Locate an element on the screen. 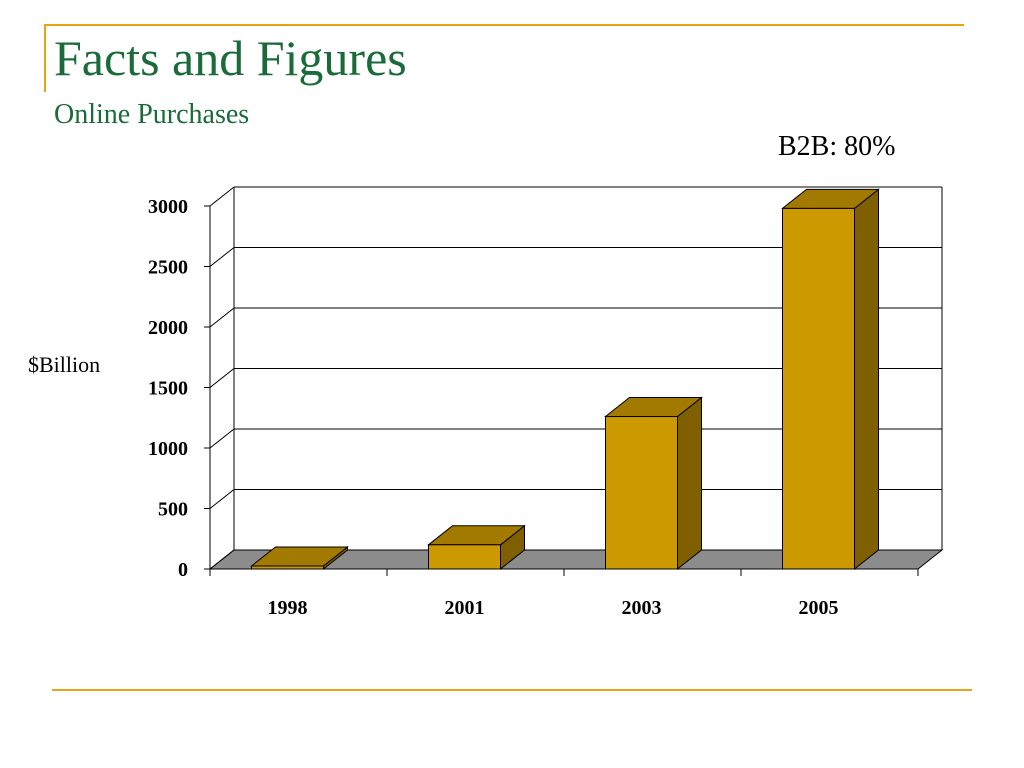 Image resolution: width=1024 pixels, height=768 pixels. y-tick-label: 1000 is located at coordinates (168, 449).